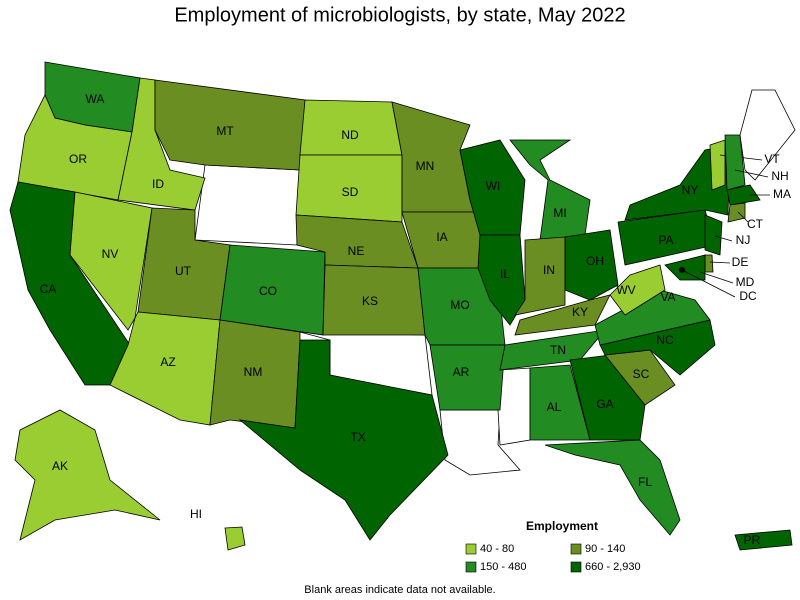 The height and width of the screenshot is (600, 800). Describe the element at coordinates (425, 166) in the screenshot. I see `state-label: MN` at that location.